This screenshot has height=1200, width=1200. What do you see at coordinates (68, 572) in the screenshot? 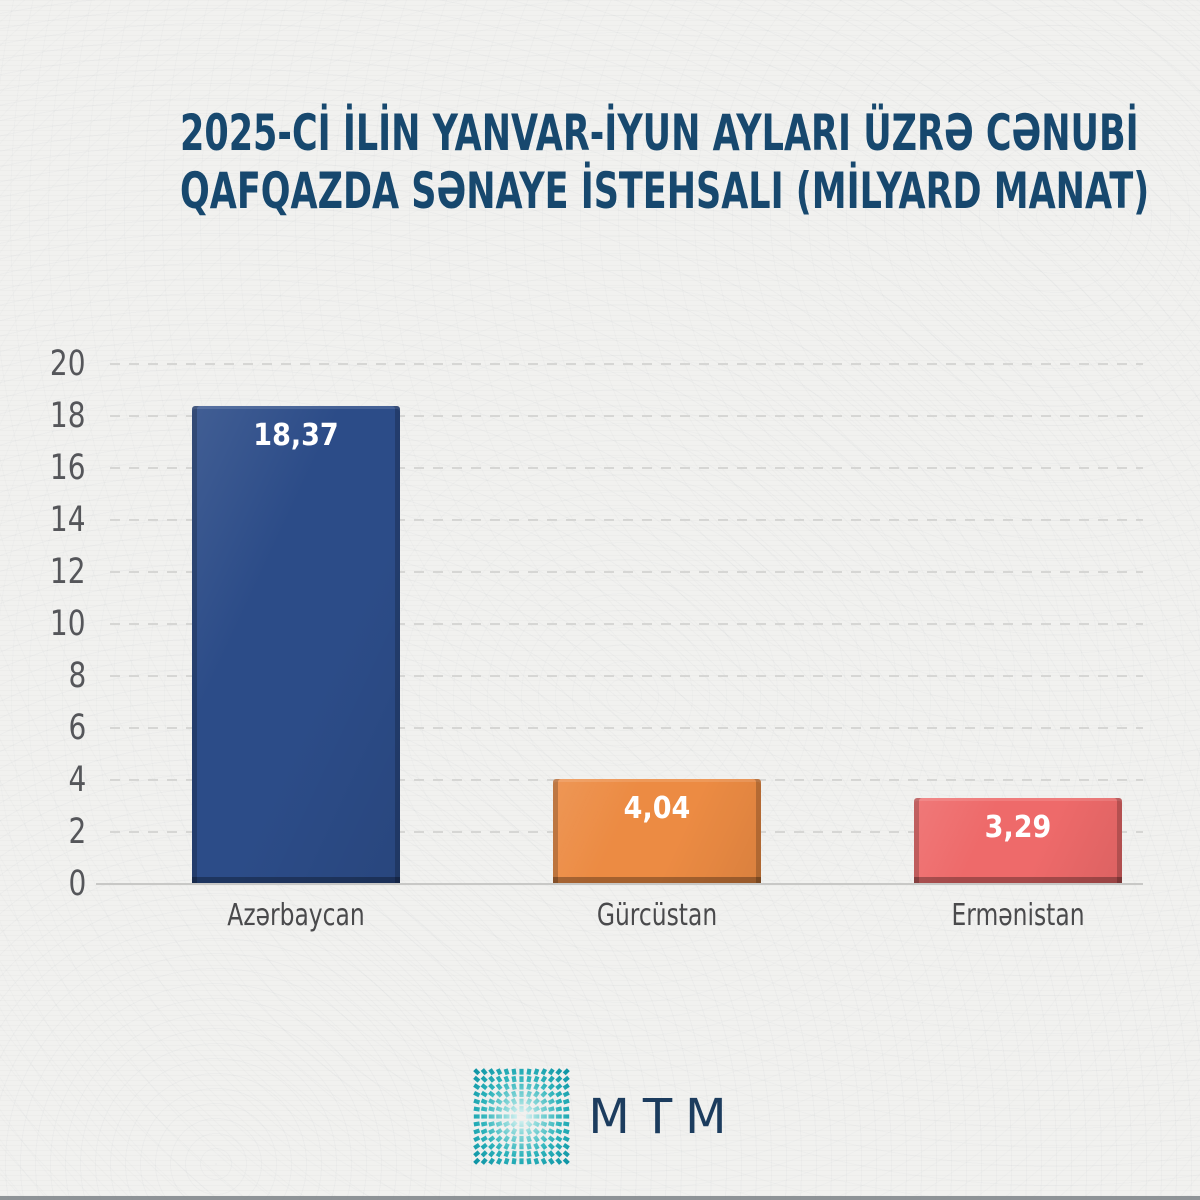
I see `y-axis-tick-label: 12` at bounding box center [68, 572].